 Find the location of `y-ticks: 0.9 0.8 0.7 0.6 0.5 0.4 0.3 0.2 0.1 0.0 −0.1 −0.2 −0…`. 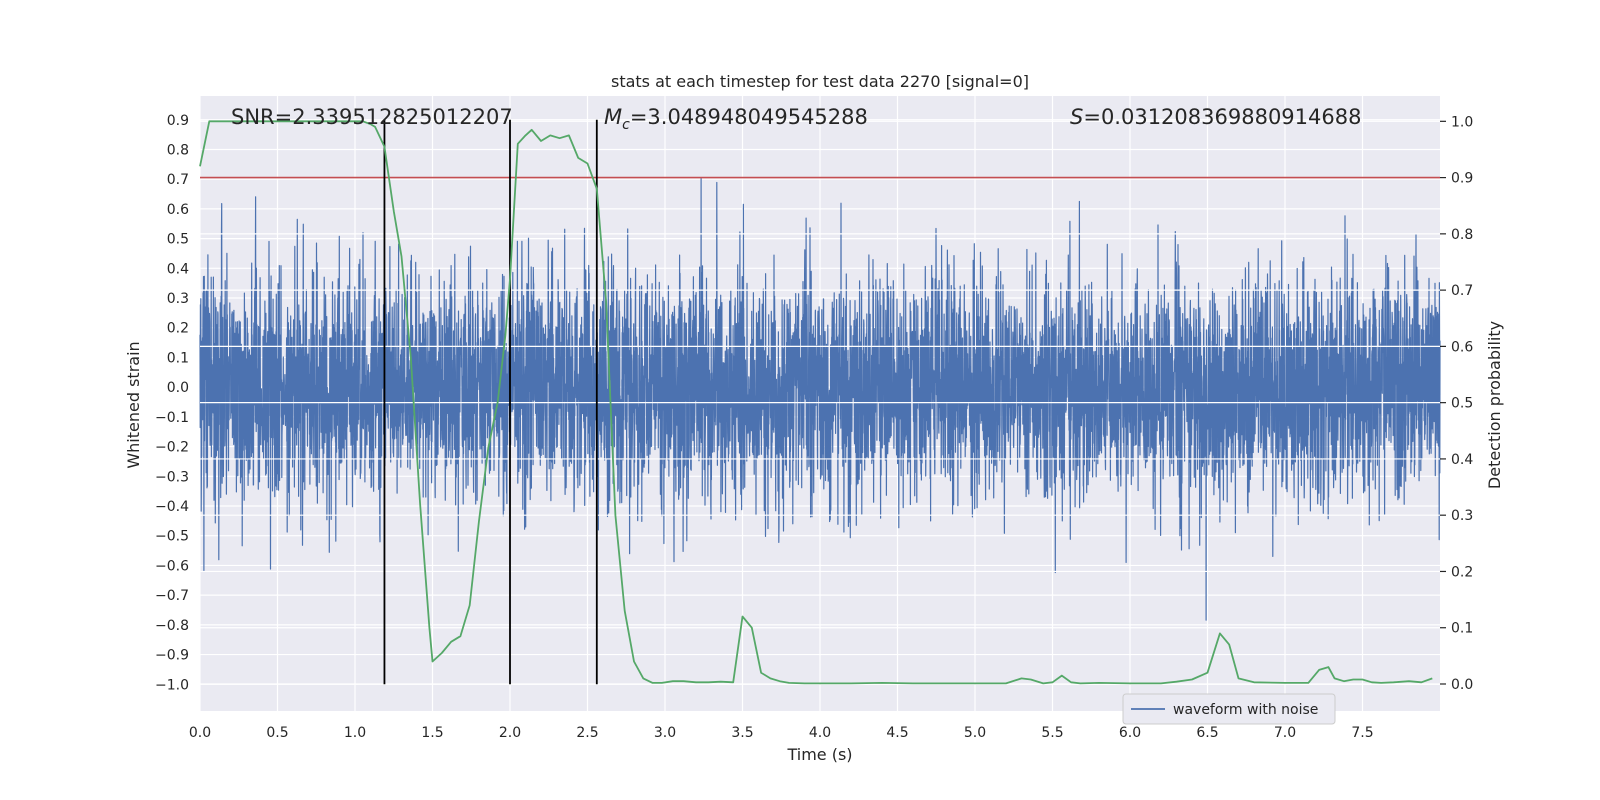

y-ticks: 0.9 0.8 0.7 0.6 0.5 0.4 0.3 0.2 0.1 0.0 −0.1 −0.2 −0… is located at coordinates (172, 403).